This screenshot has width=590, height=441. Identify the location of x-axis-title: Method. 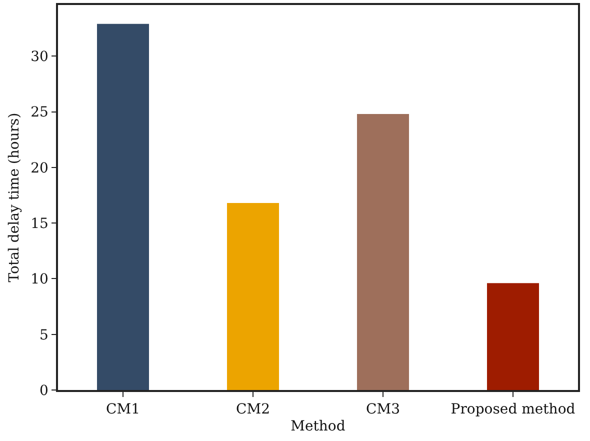
(318, 426).